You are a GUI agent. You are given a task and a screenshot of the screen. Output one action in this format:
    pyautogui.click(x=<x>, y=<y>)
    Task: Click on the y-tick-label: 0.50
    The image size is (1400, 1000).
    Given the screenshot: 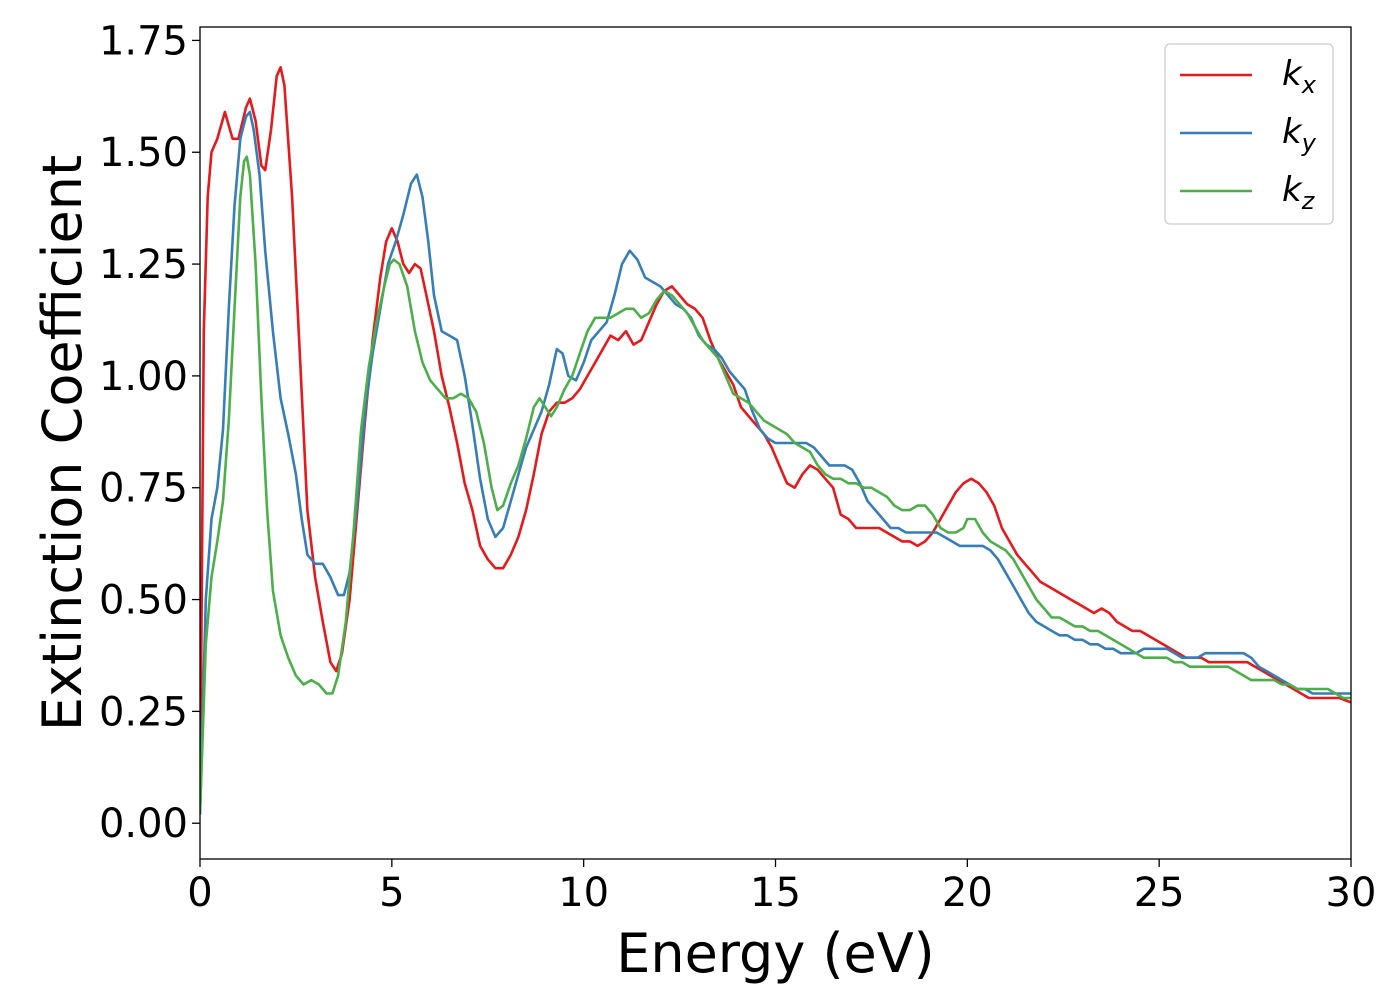 What is the action you would take?
    pyautogui.click(x=143, y=601)
    